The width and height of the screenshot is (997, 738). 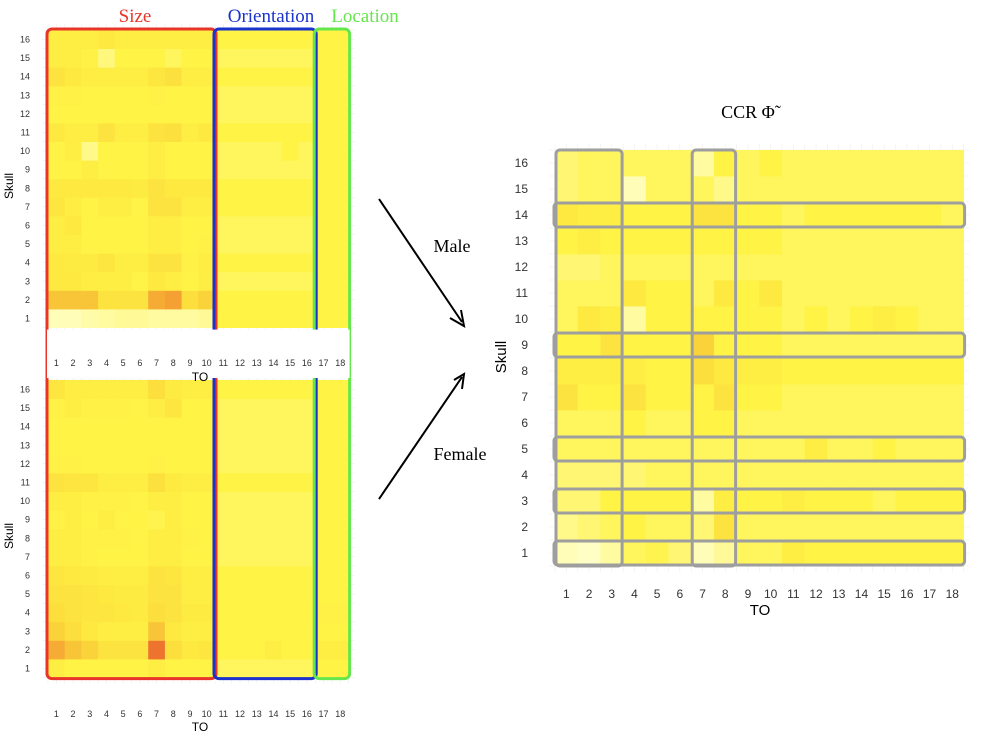 I want to click on y-tick-label: 9, so click(x=27, y=520).